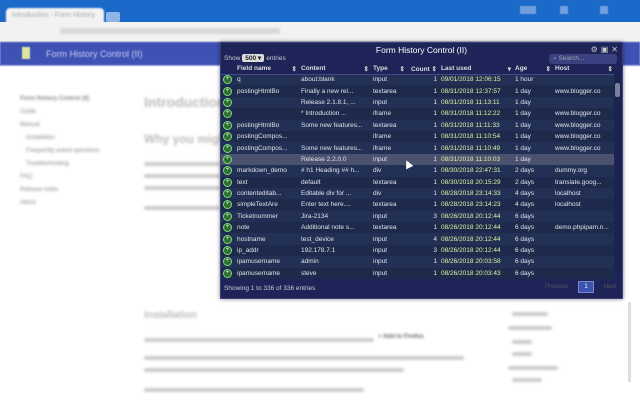  I want to click on expand-icon: ▣, so click(604, 49).